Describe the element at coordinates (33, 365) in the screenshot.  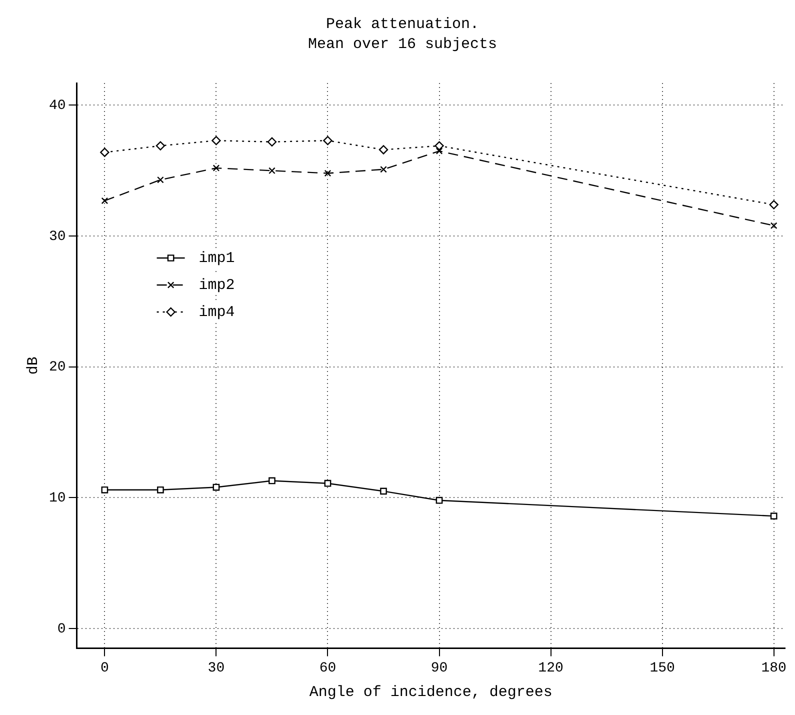
I see `y-axis-title: dB` at that location.